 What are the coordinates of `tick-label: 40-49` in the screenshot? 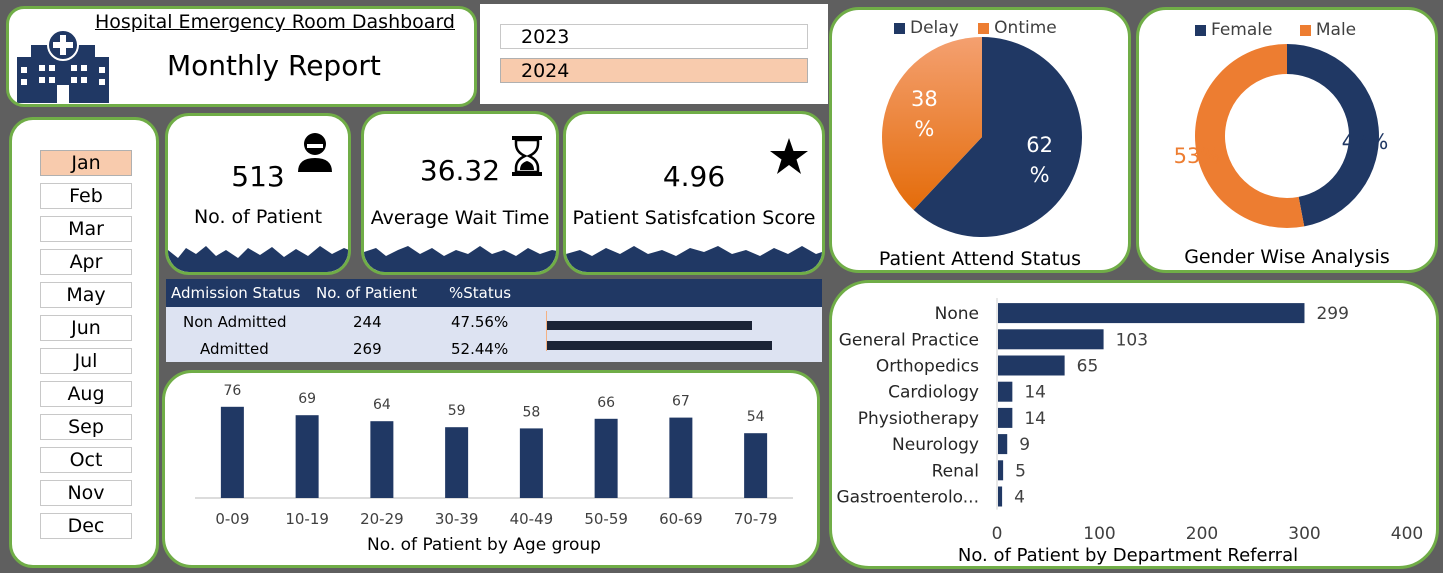 It's located at (532, 519).